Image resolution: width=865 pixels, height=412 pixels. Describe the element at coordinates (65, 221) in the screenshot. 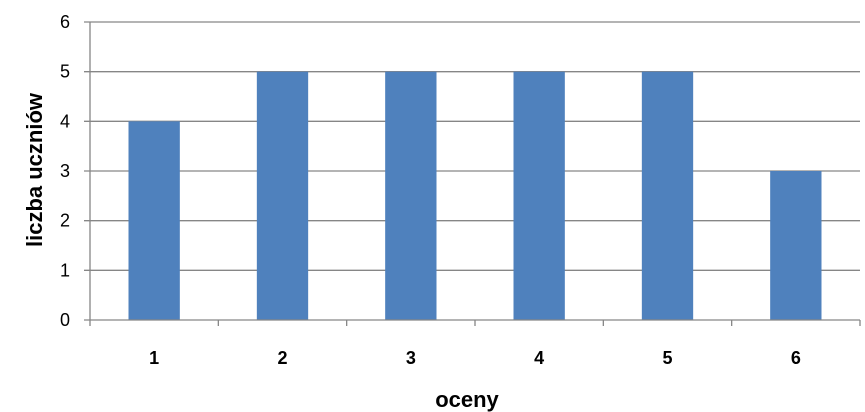

I see `y-tick-label: 2` at that location.